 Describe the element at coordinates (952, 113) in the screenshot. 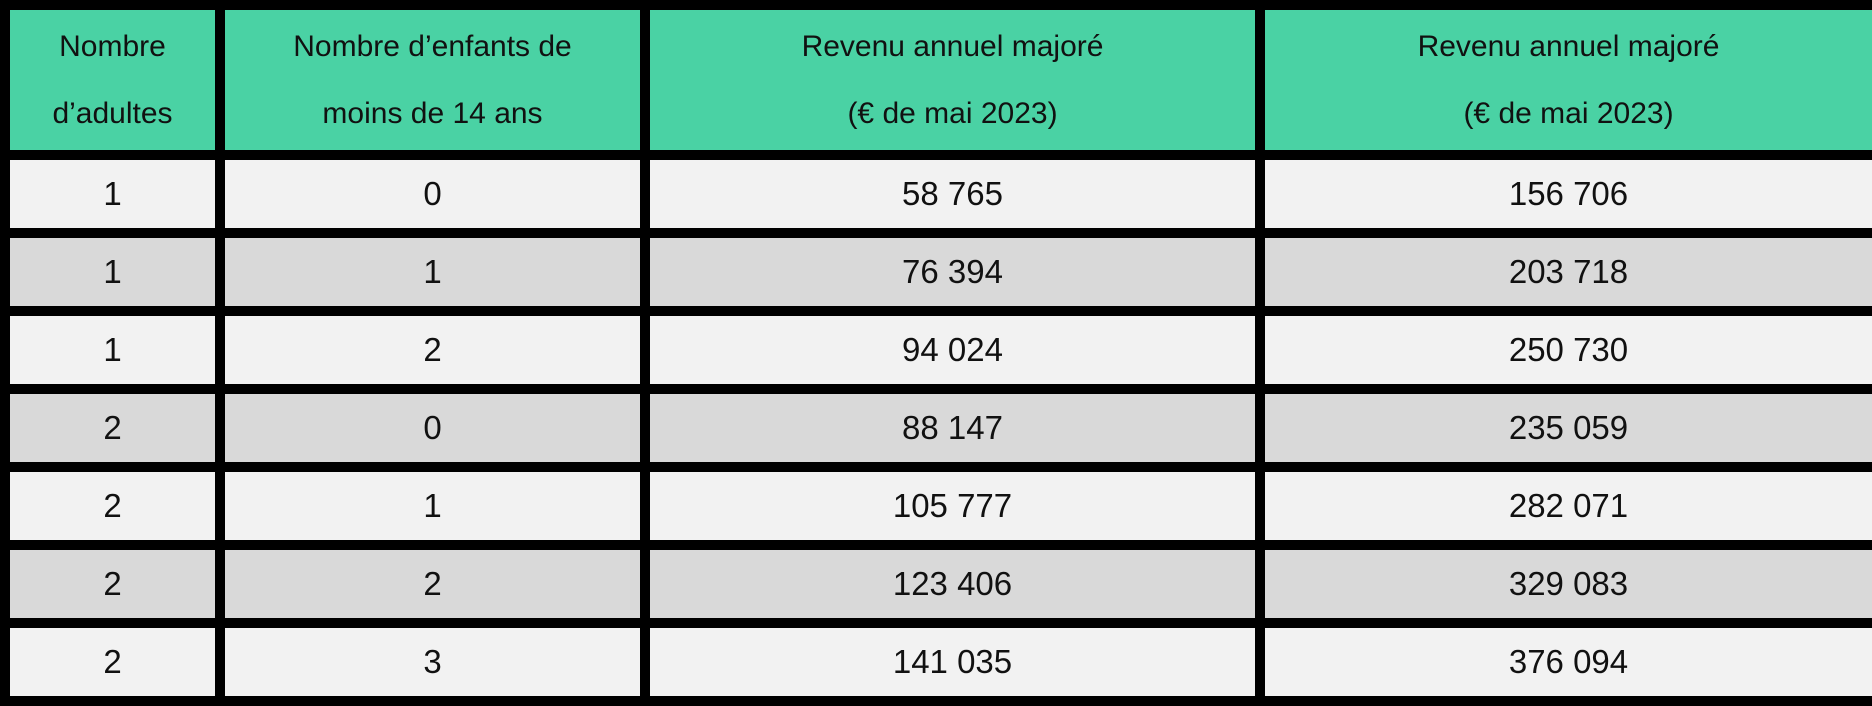

I see `header-income-a-line2: (€ de mai 2023)` at that location.